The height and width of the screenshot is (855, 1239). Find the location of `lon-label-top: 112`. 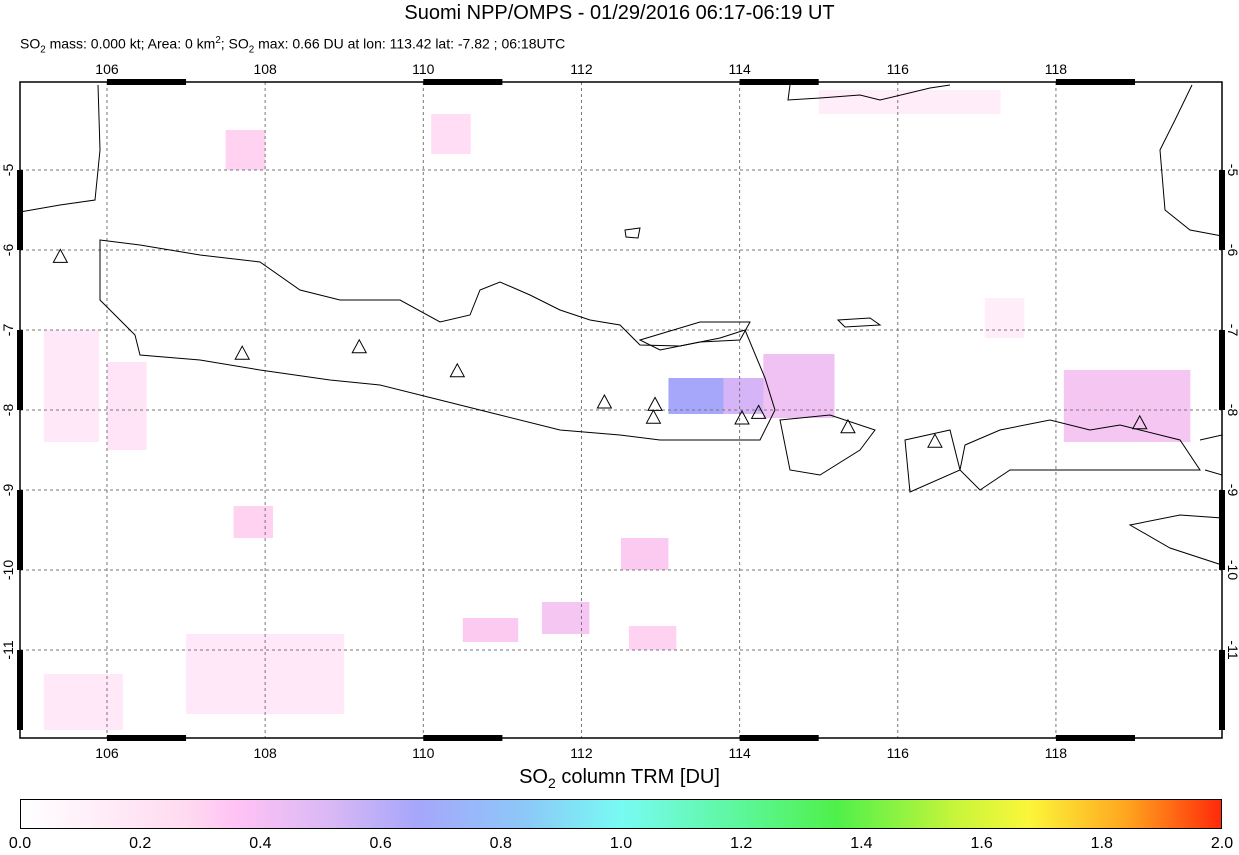

lon-label-top: 112 is located at coordinates (581, 69).